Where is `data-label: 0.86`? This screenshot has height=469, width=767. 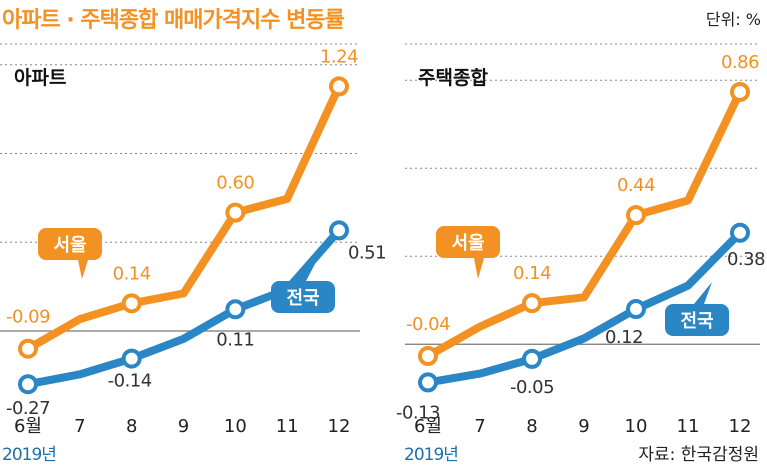
data-label: 0.86 is located at coordinates (740, 62).